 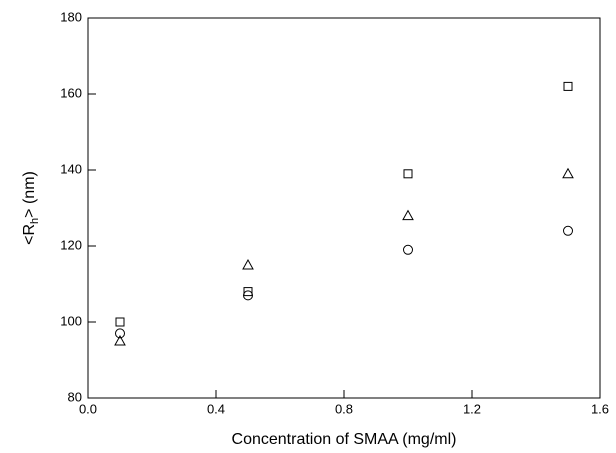 I want to click on y-tick-label: 100, so click(x=71, y=320).